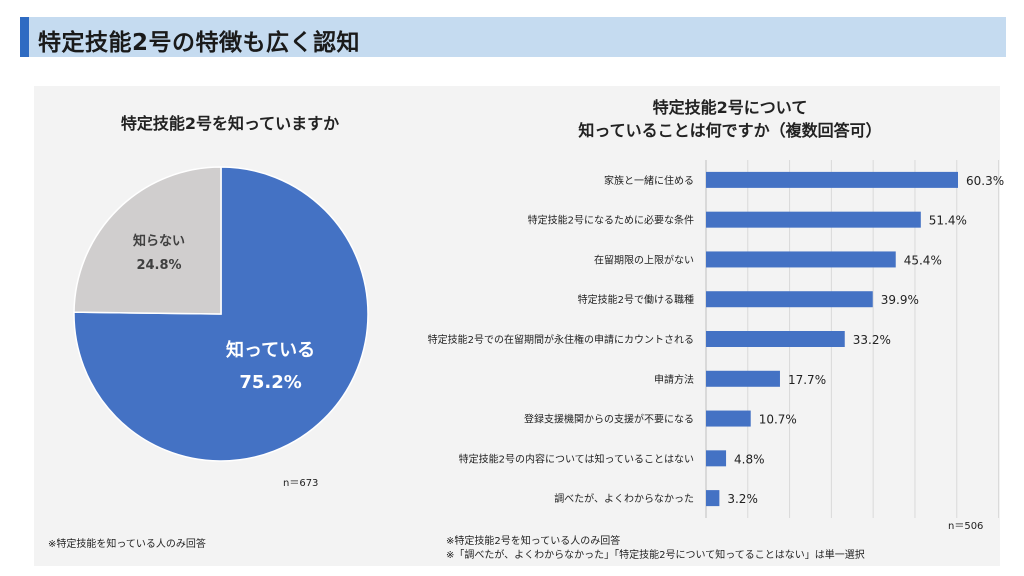  Describe the element at coordinates (807, 380) in the screenshot. I see `bar-value-label-6: 17.7%` at that location.